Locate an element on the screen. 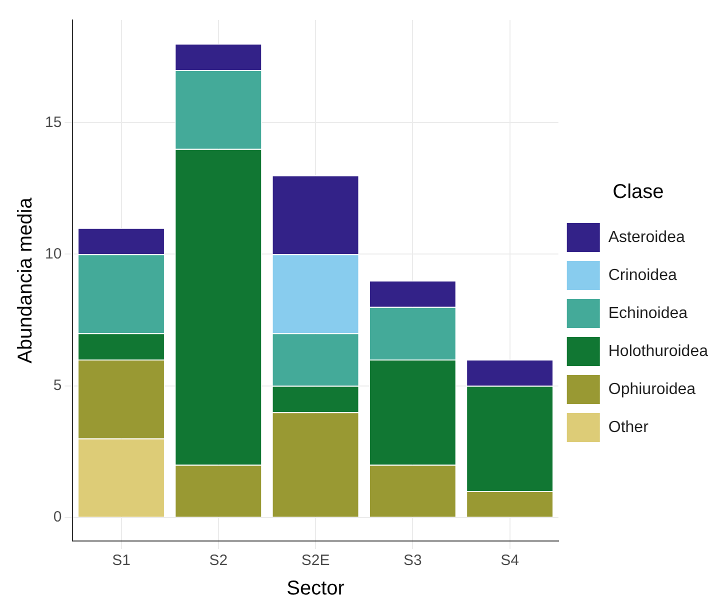 Image resolution: width=728 pixels, height=610 pixels. y-tick-label: 10 is located at coordinates (53, 253).